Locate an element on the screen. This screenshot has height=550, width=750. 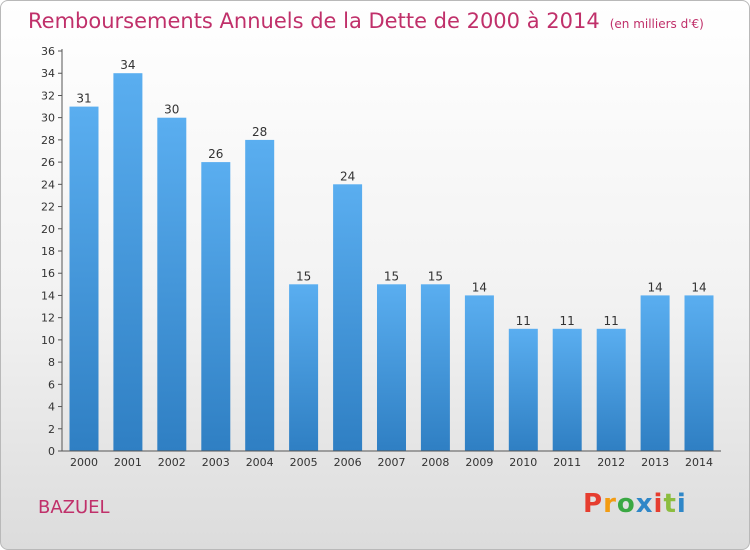
proxiti-logo: Proxiti is located at coordinates (635, 504).